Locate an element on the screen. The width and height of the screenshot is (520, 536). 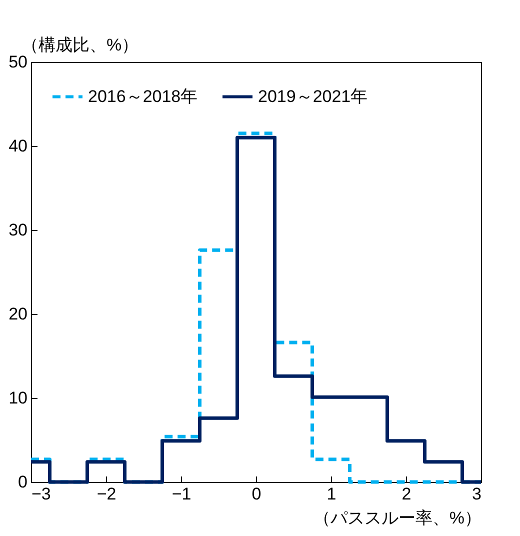
y-tick-label: 40 is located at coordinates (18, 146).